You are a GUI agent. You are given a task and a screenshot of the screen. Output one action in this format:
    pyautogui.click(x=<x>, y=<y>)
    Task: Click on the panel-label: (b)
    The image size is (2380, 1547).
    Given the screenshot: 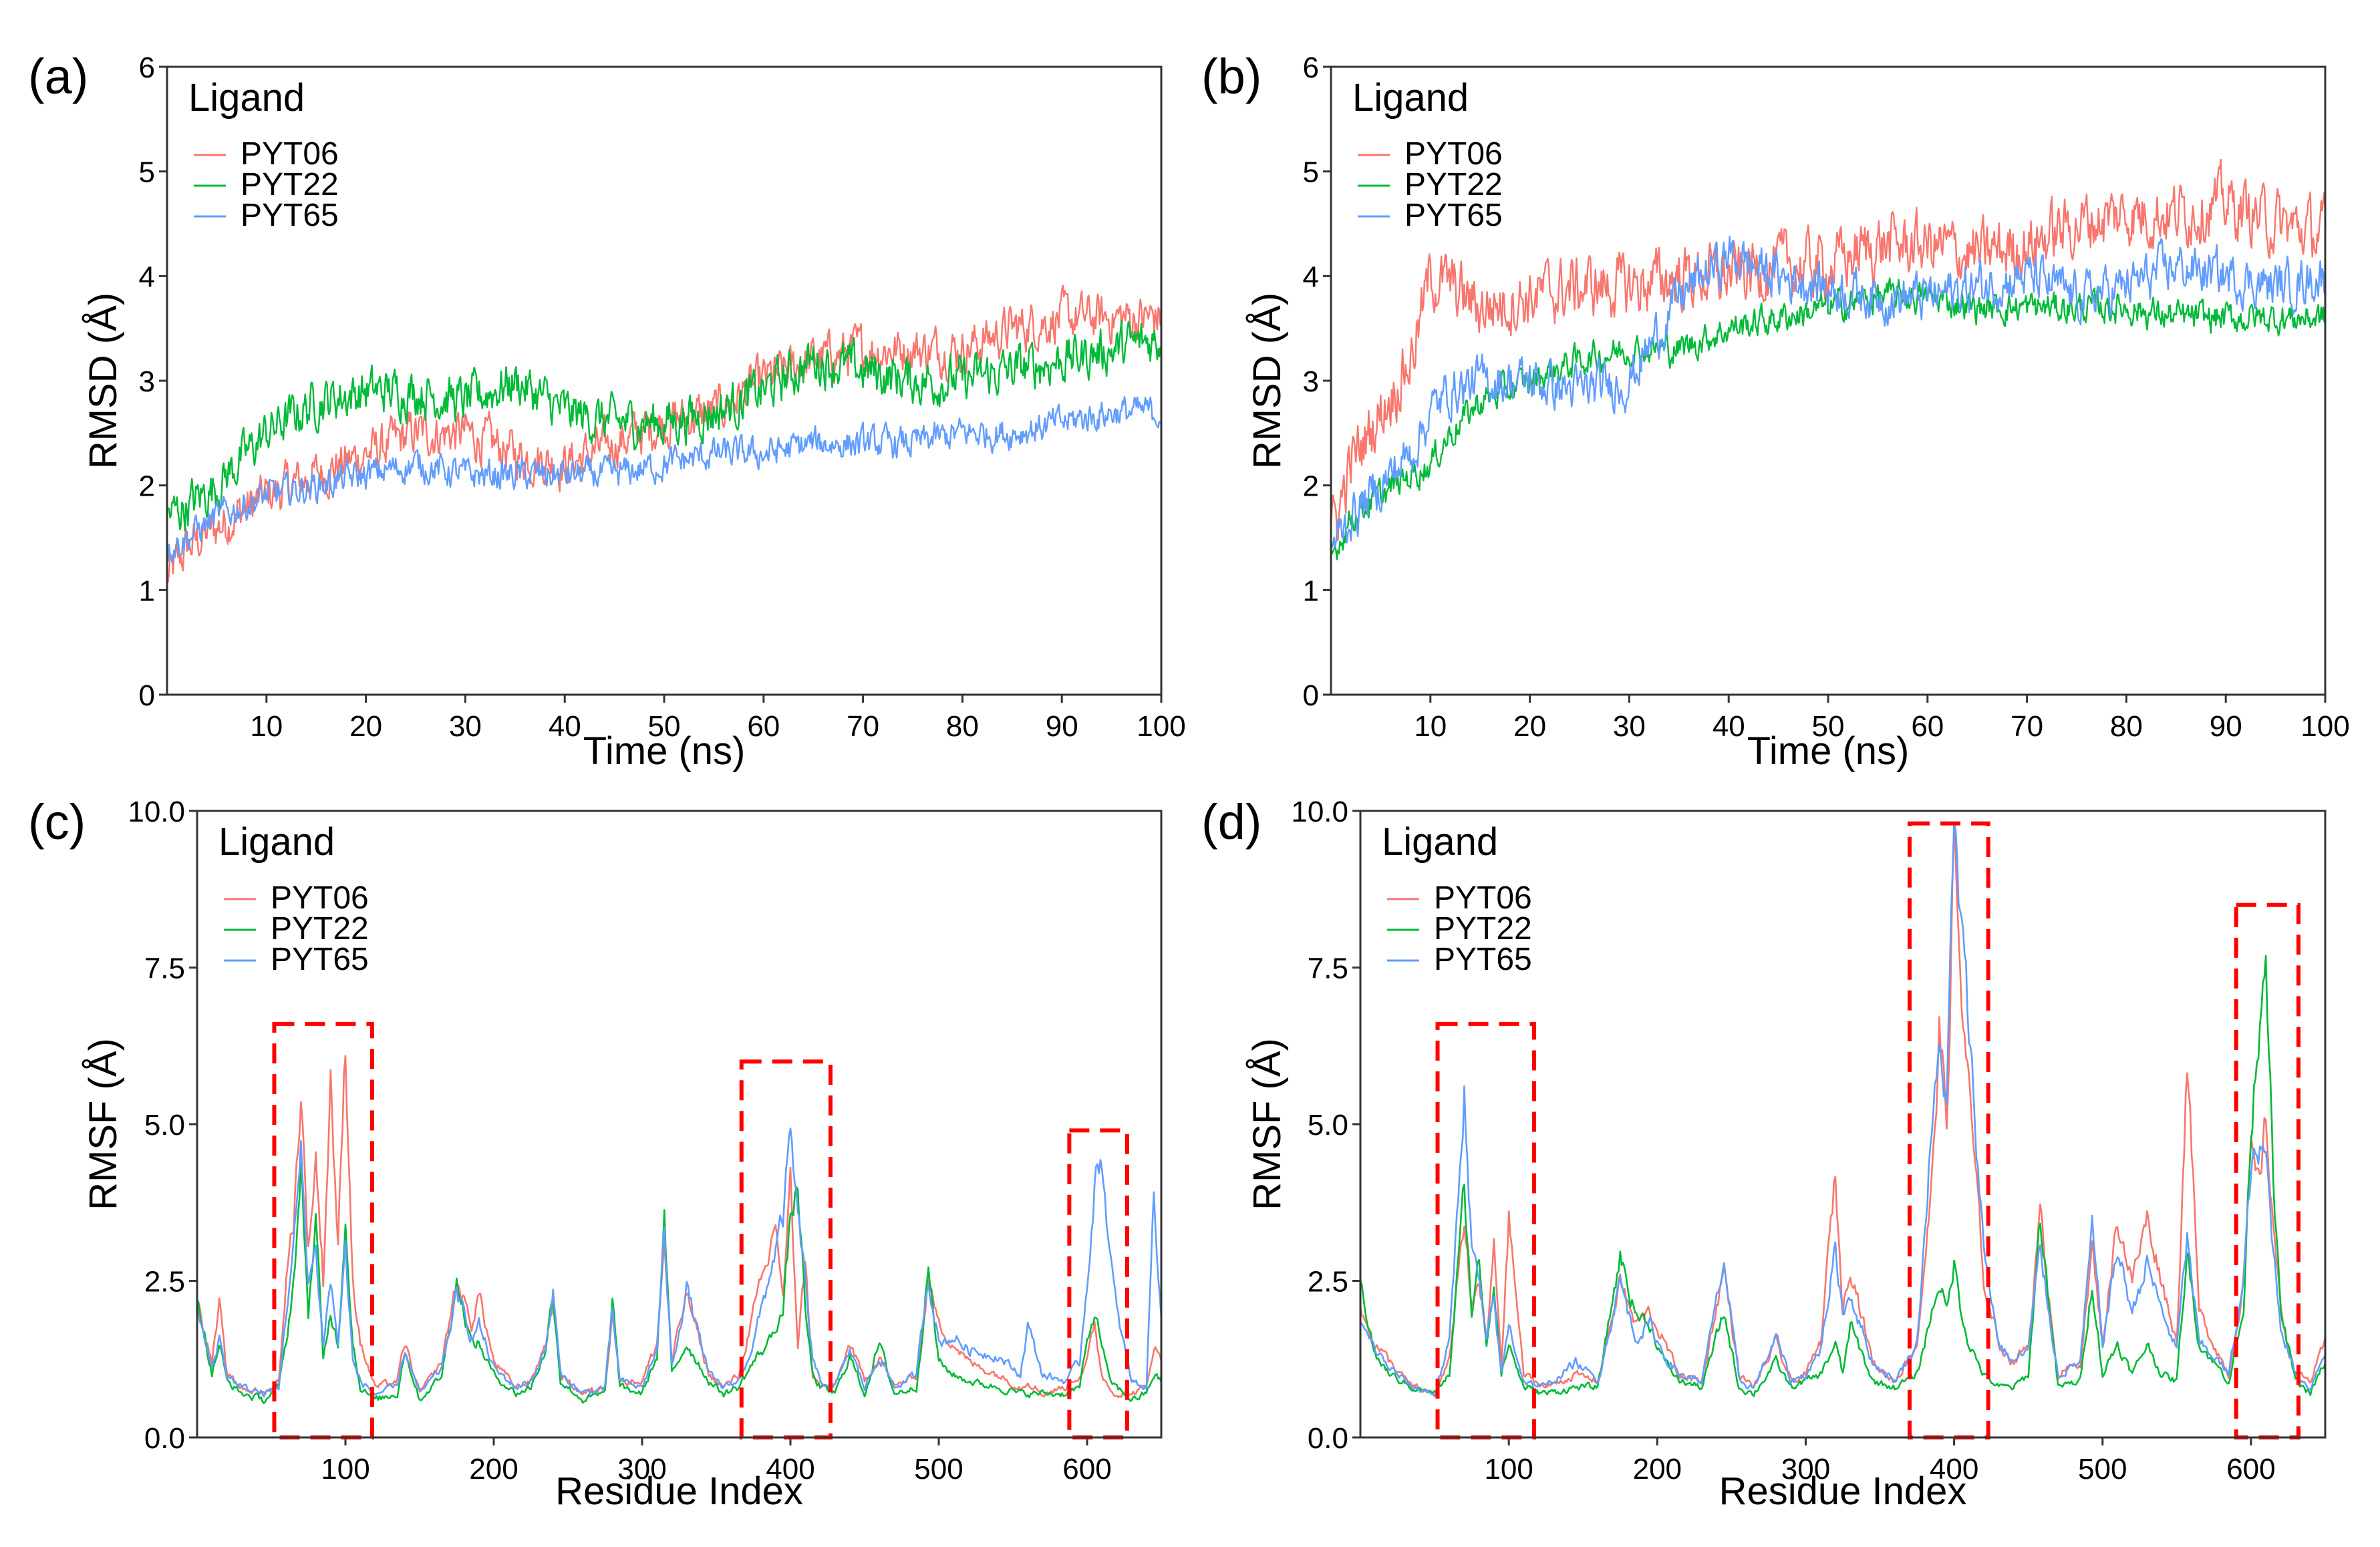 What is the action you would take?
    pyautogui.click(x=1231, y=76)
    